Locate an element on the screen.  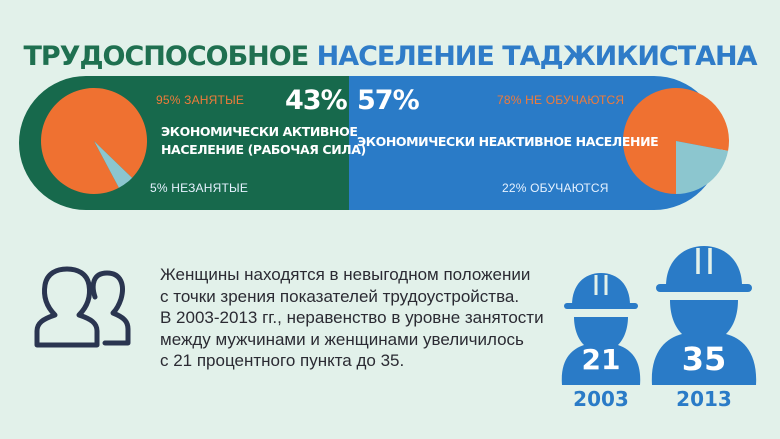
worker-value-2013: 35 is located at coordinates (704, 359).